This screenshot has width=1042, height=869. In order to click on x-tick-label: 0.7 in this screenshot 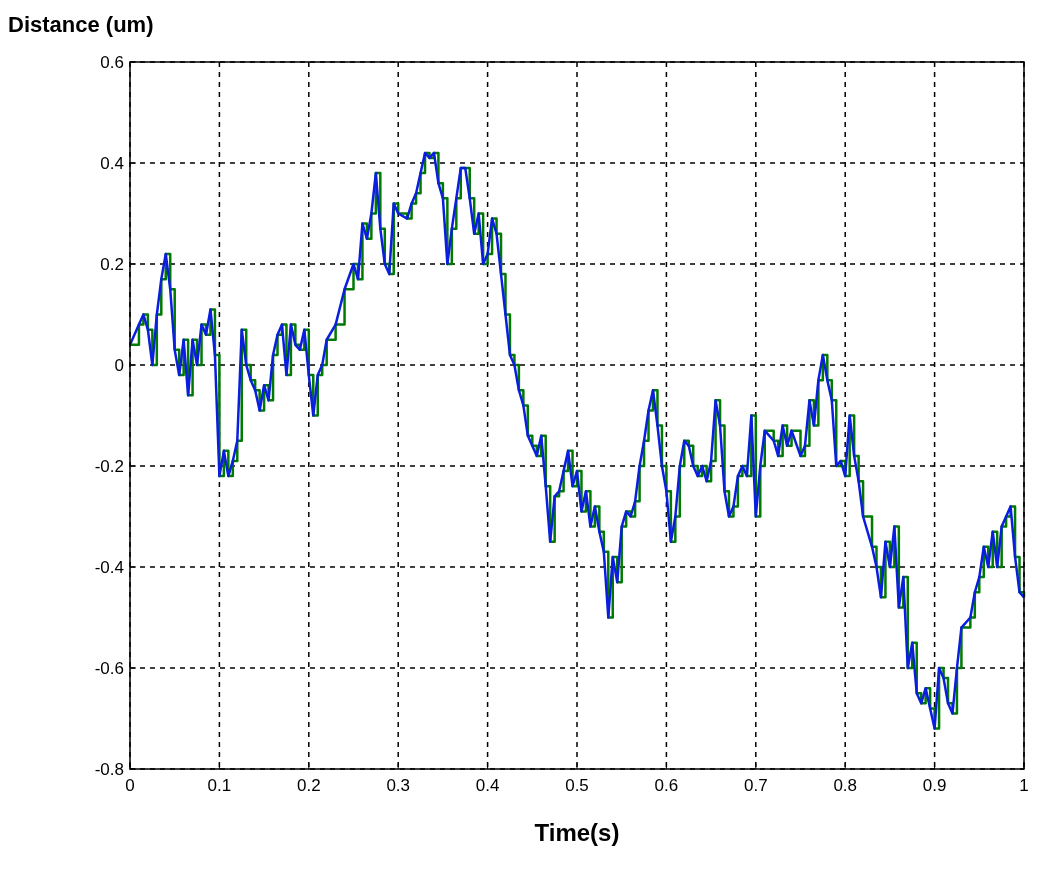, I will do `click(755, 785)`.